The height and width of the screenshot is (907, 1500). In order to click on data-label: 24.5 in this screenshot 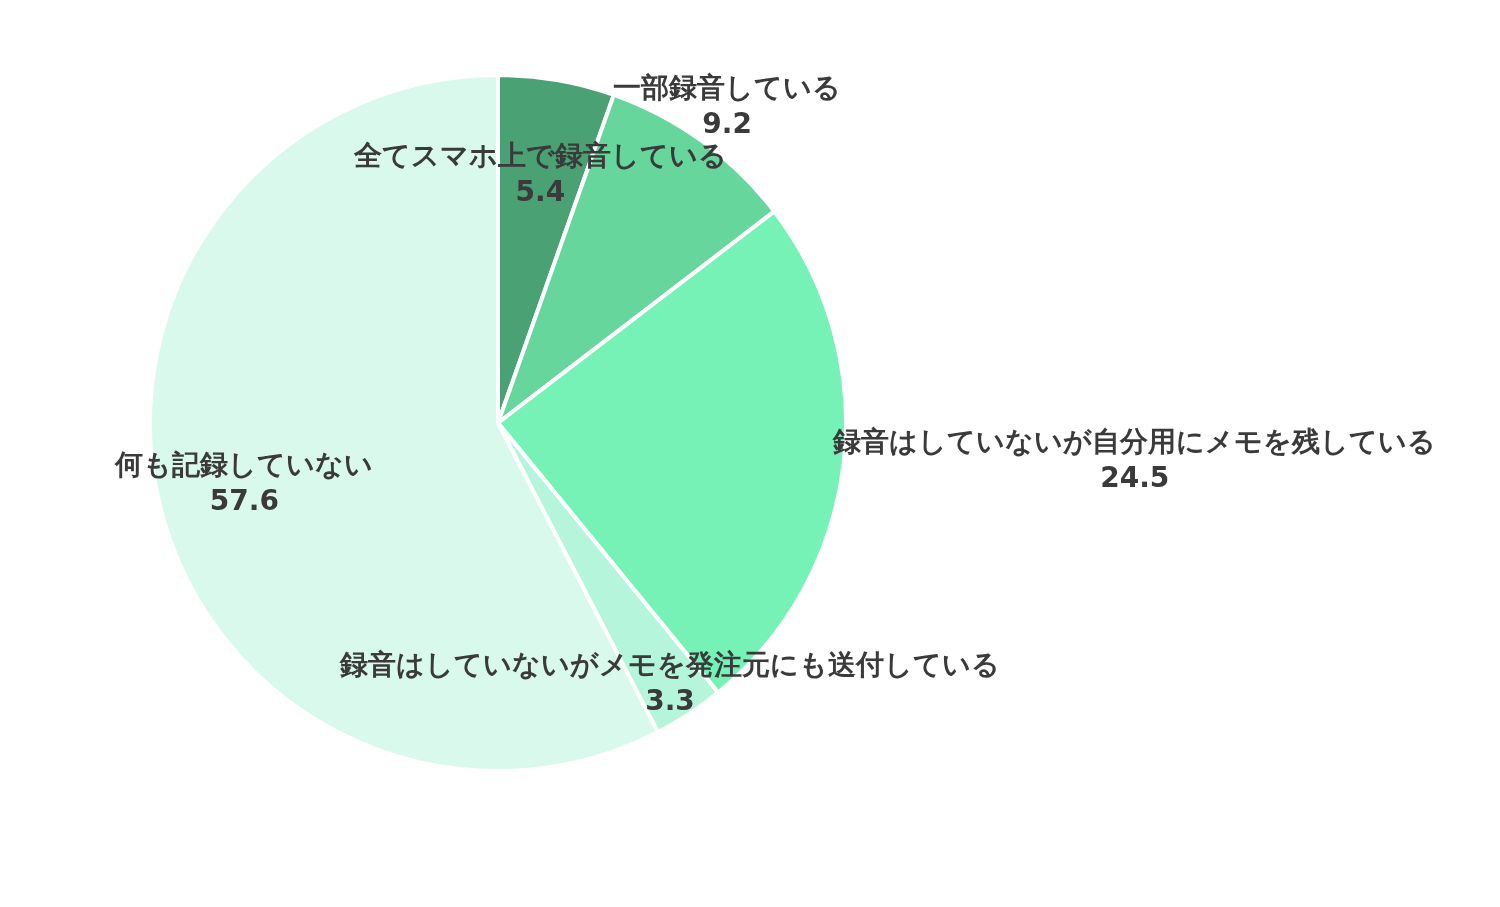, I will do `click(1135, 478)`.